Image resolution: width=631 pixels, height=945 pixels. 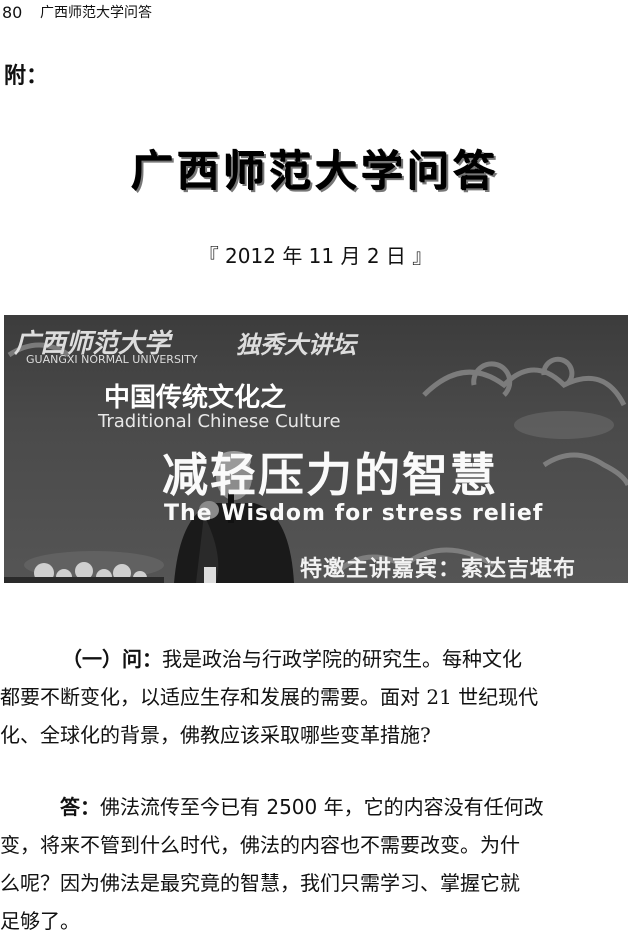 I want to click on answer-label: 答：, so click(x=80, y=807).